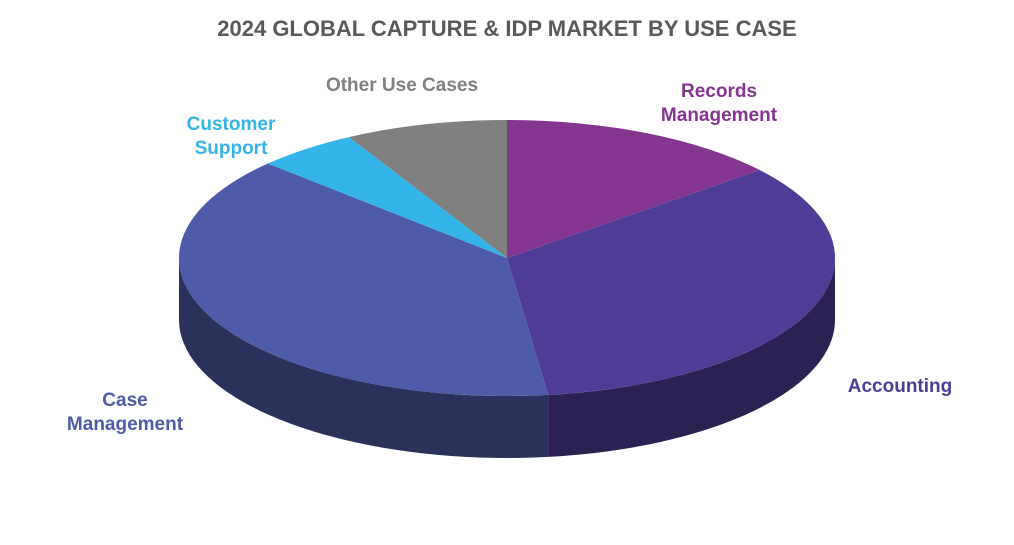 This screenshot has height=545, width=1014. I want to click on slice-label: Case Management, so click(125, 412).